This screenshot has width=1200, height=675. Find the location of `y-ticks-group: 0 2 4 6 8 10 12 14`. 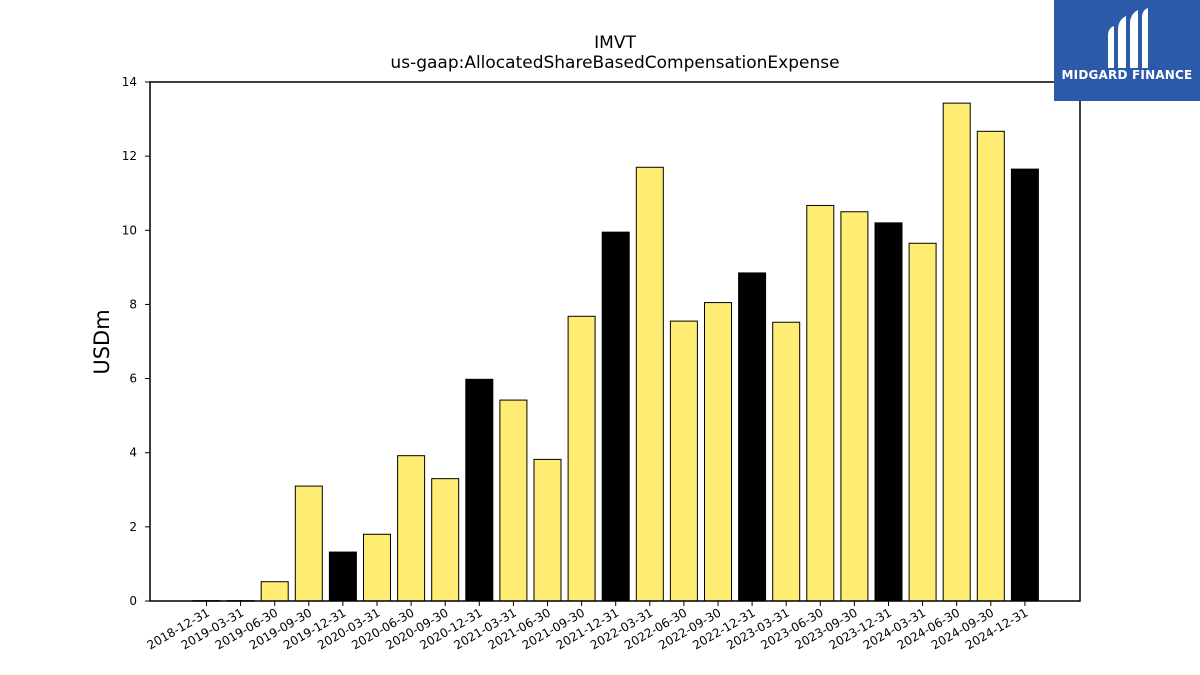

y-ticks-group: 0 2 4 6 8 10 12 14 is located at coordinates (136, 341).